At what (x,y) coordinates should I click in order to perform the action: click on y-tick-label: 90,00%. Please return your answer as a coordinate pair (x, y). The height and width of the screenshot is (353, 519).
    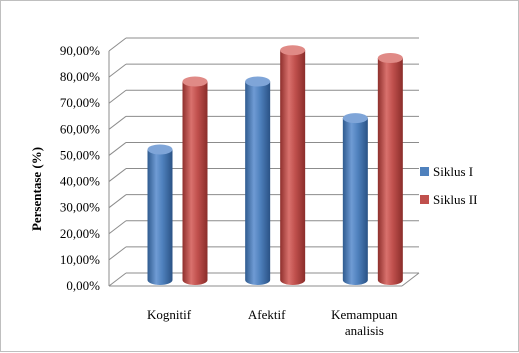
    Looking at the image, I should click on (80, 50).